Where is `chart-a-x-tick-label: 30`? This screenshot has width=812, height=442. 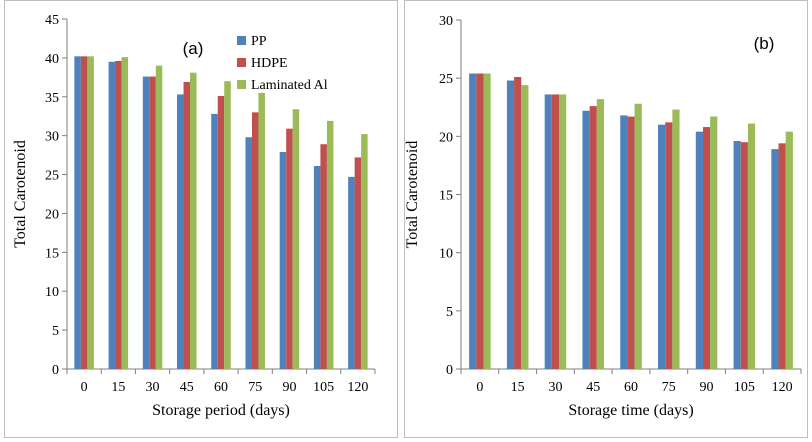 chart-a-x-tick-label: 30 is located at coordinates (153, 387).